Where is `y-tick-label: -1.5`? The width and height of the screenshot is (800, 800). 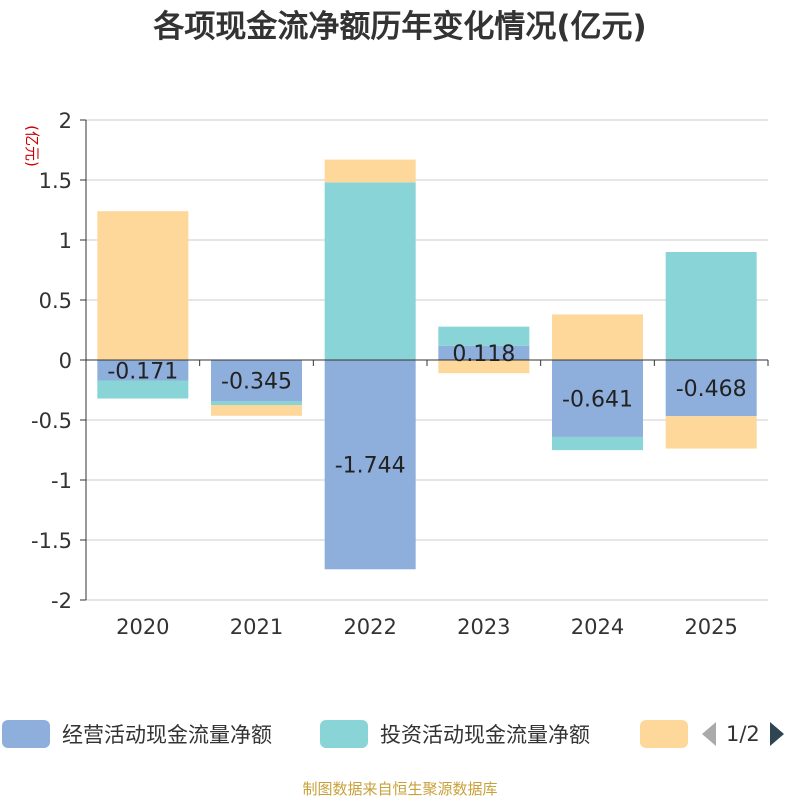
y-tick-label: -1.5 is located at coordinates (51, 541).